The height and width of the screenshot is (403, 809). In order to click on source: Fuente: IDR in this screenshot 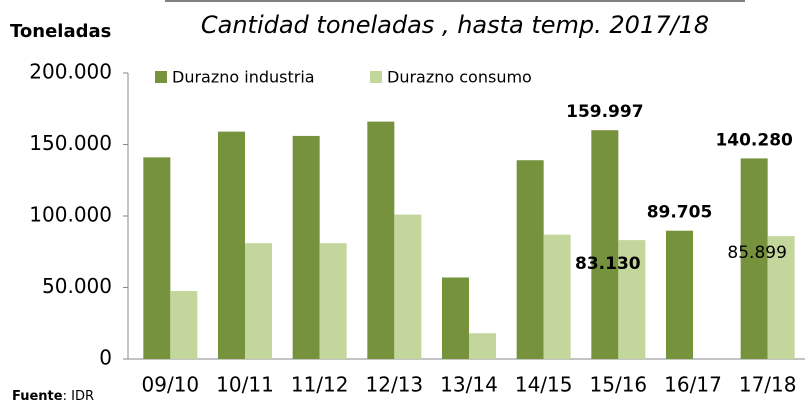, I will do `click(53, 396)`.